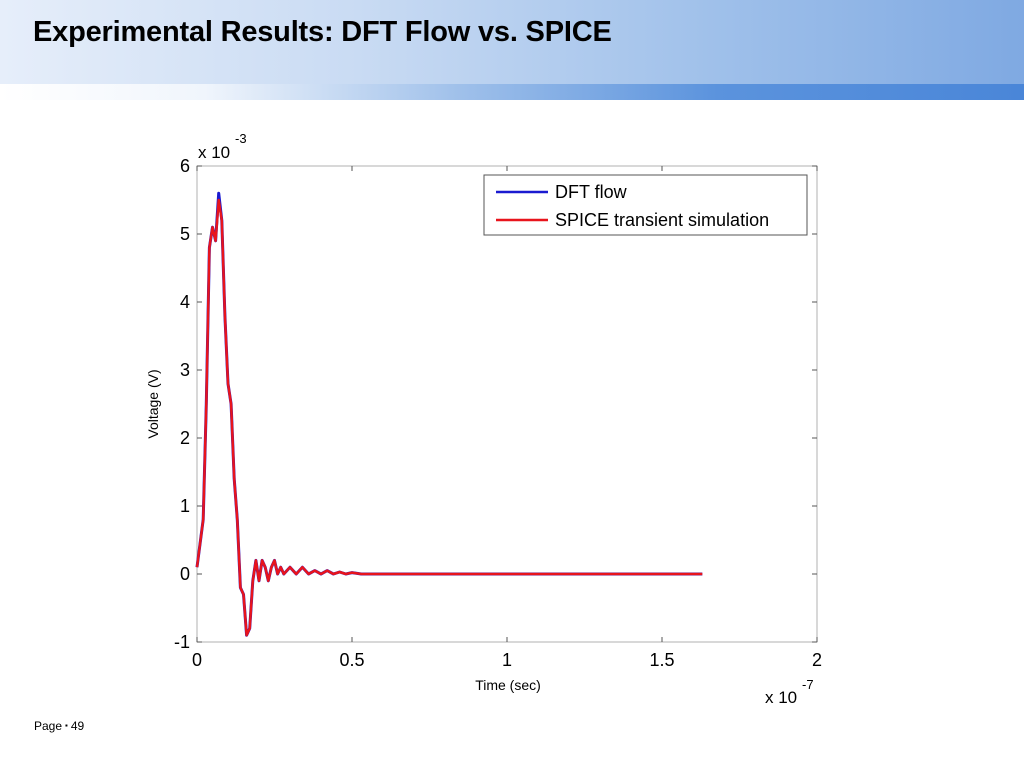 The height and width of the screenshot is (768, 1024). What do you see at coordinates (512, 92) in the screenshot?
I see `title-accent-bar` at bounding box center [512, 92].